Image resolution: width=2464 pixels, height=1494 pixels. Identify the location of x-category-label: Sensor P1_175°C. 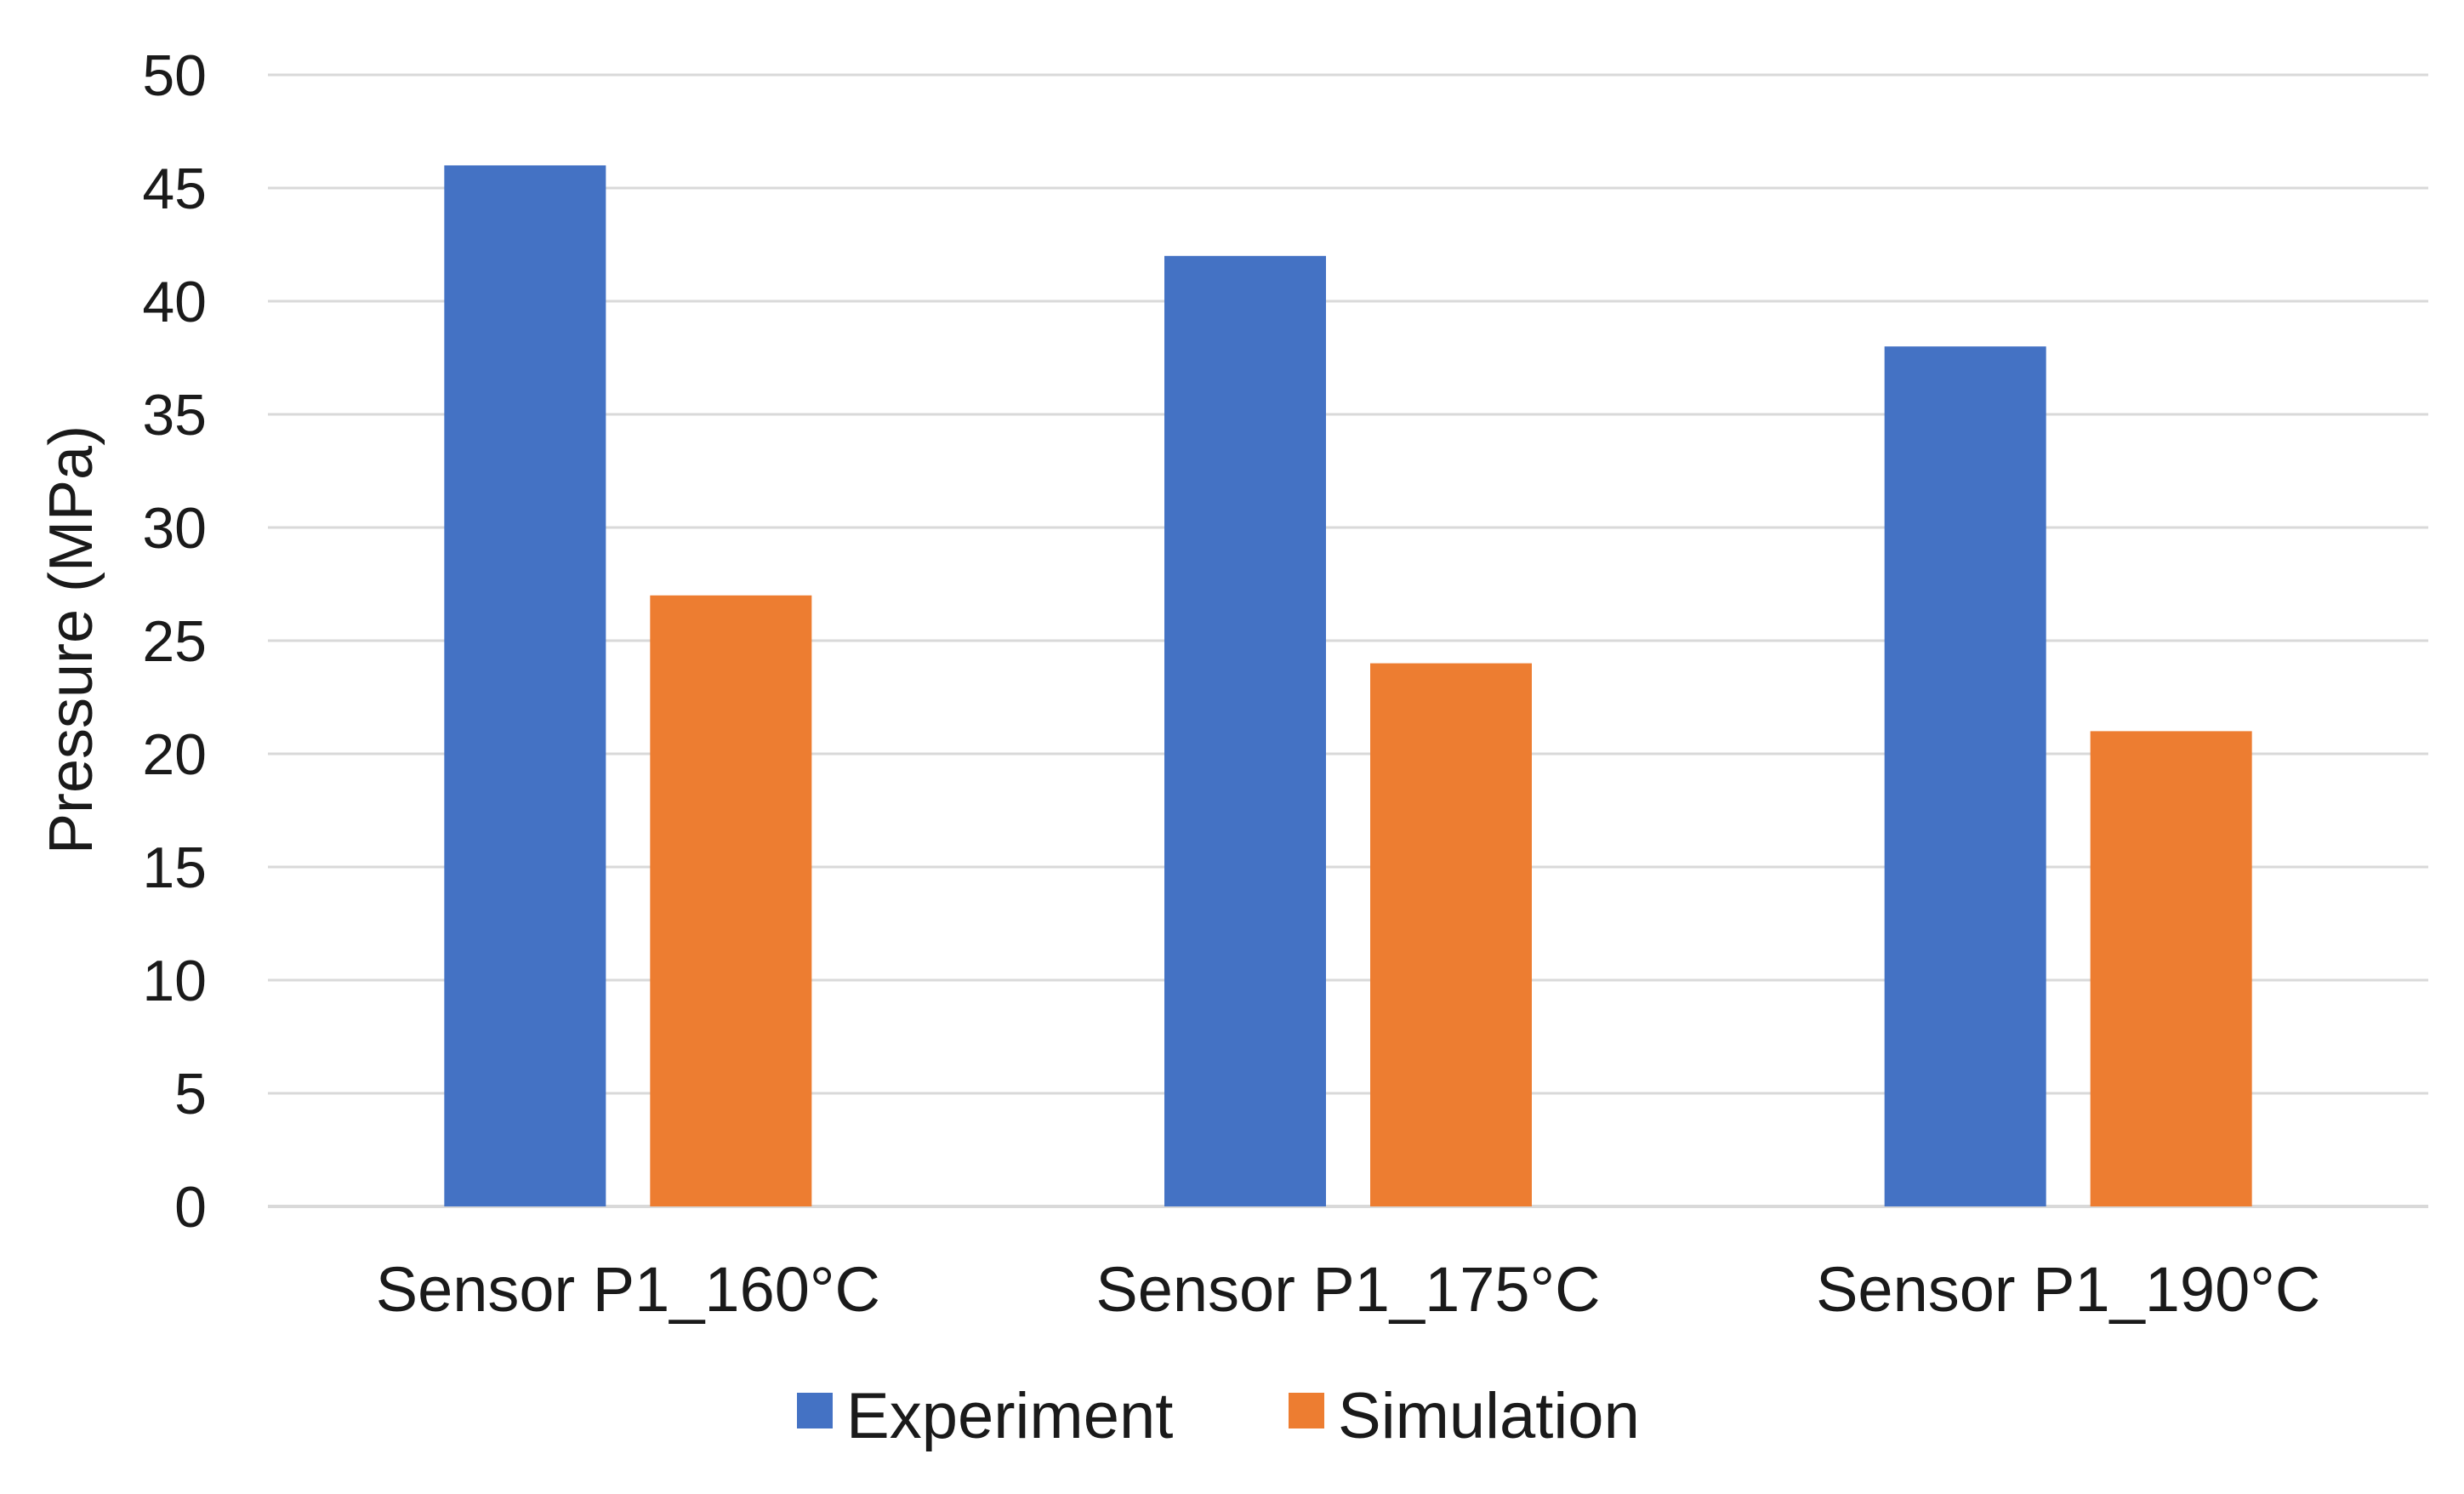
(1347, 1289).